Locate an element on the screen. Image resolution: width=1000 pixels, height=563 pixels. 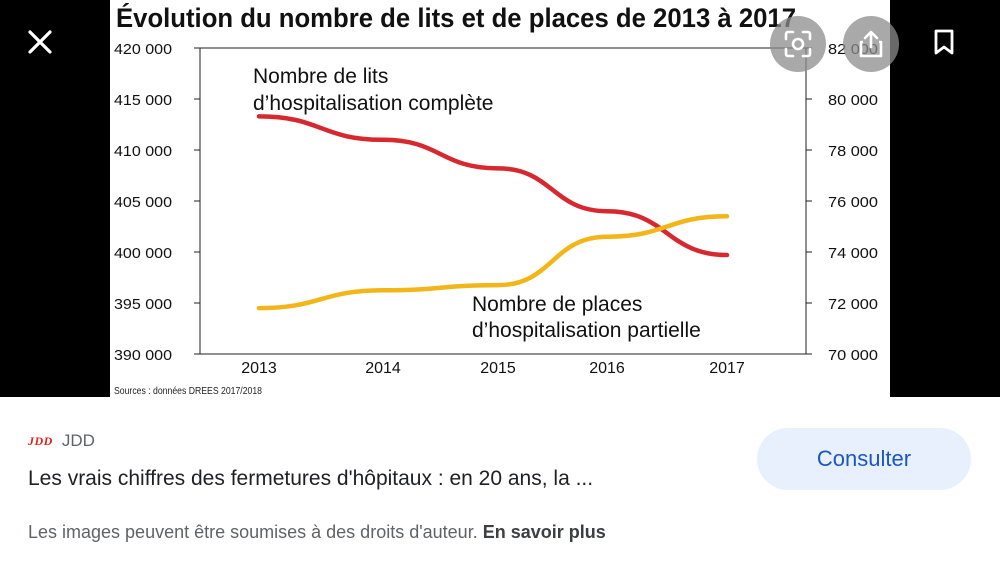
source-name: JDD is located at coordinates (78, 440).